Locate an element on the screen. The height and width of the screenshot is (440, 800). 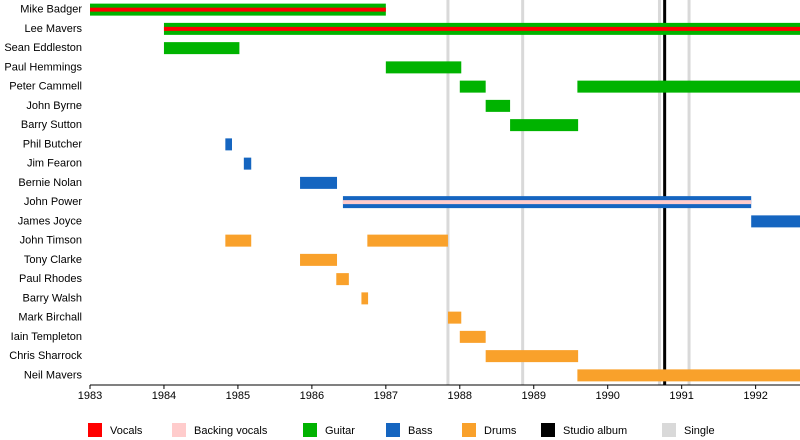
member-label: John Power is located at coordinates (53, 202).